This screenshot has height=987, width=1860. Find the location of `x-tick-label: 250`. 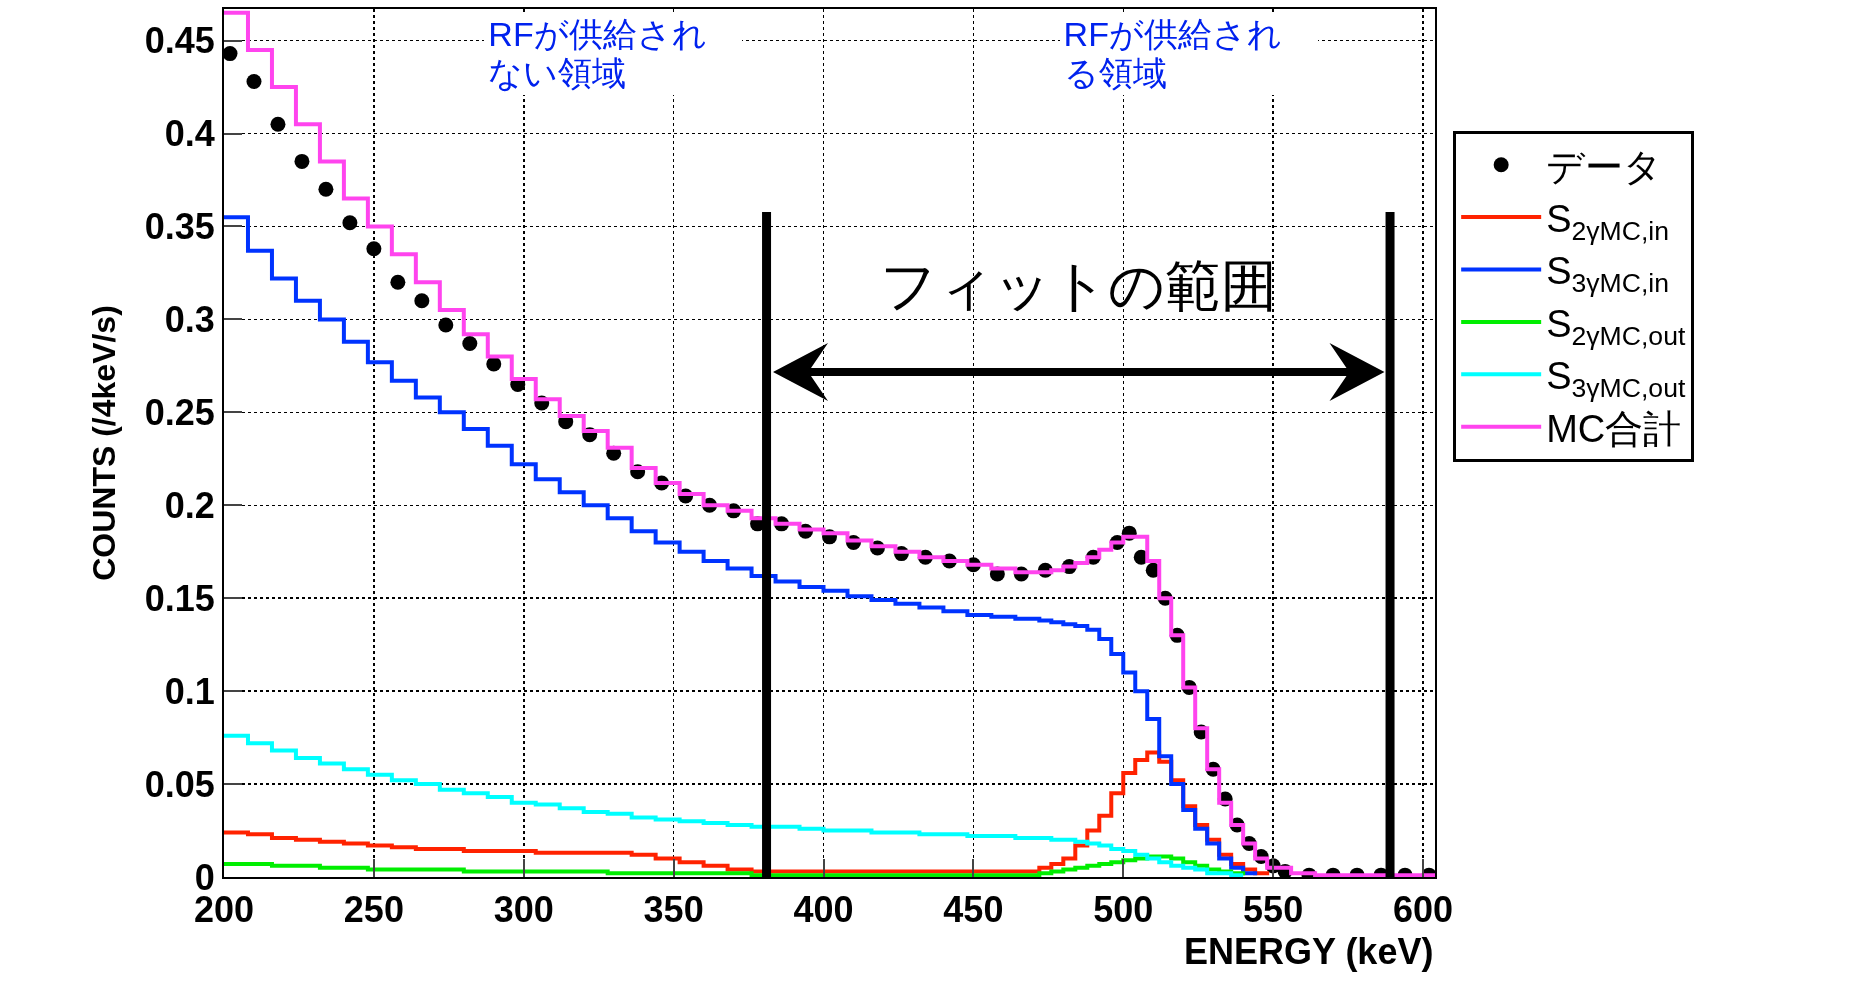

x-tick-label: 250 is located at coordinates (373, 910).